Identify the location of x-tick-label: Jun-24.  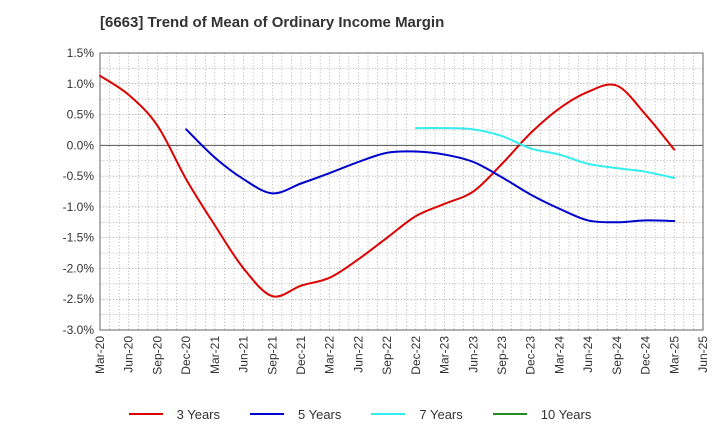
(588, 354).